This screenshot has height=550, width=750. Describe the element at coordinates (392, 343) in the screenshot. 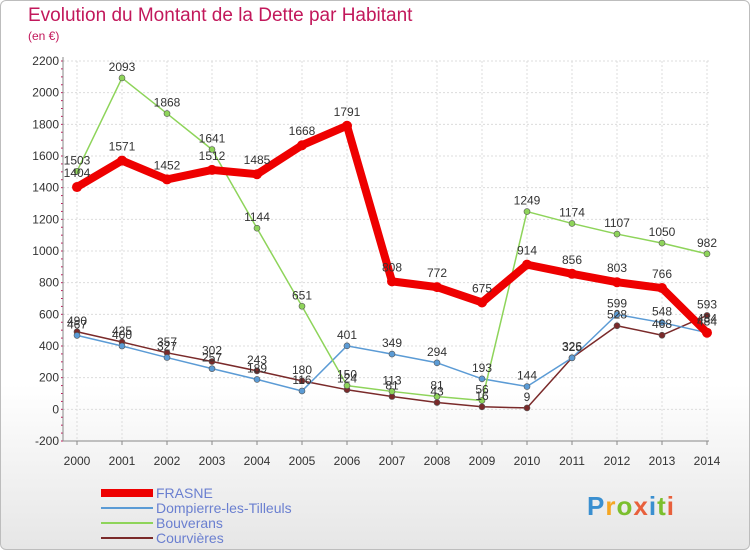

I see `data-label: 349` at that location.